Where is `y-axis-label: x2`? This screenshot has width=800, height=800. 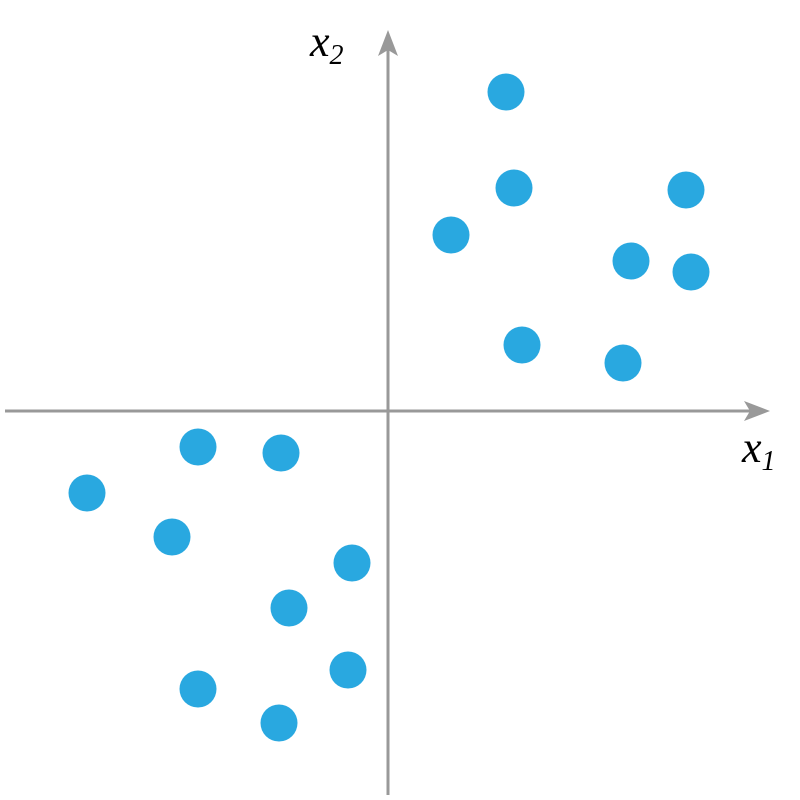 y-axis-label: x2 is located at coordinates (326, 44).